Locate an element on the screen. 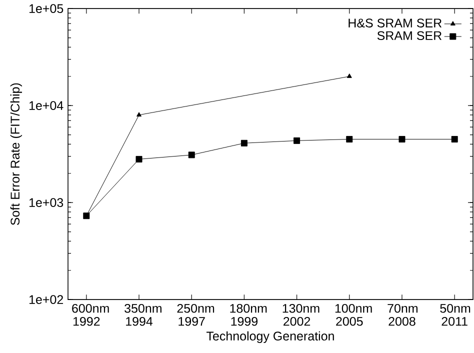 The image size is (474, 353). y-axis-title: Soft Error Rate (FIT/Chip) is located at coordinates (16, 155).